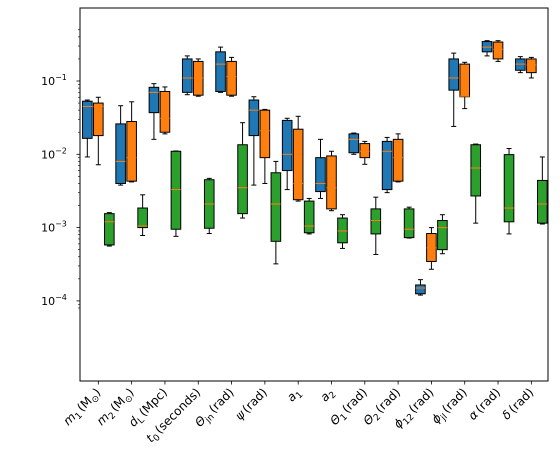 This screenshot has height=470, width=560. What do you see at coordinates (60, 169) in the screenshot?
I see `y-axis: 10⁻⁴ 10⁻³ 10⁻² 10⁻¹` at bounding box center [60, 169].